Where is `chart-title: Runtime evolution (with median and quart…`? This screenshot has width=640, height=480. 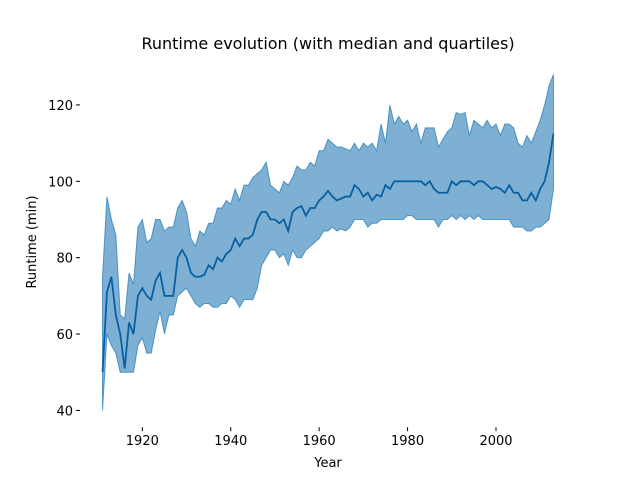 chart-title: Runtime evolution (with median and quart… is located at coordinates (327, 43).